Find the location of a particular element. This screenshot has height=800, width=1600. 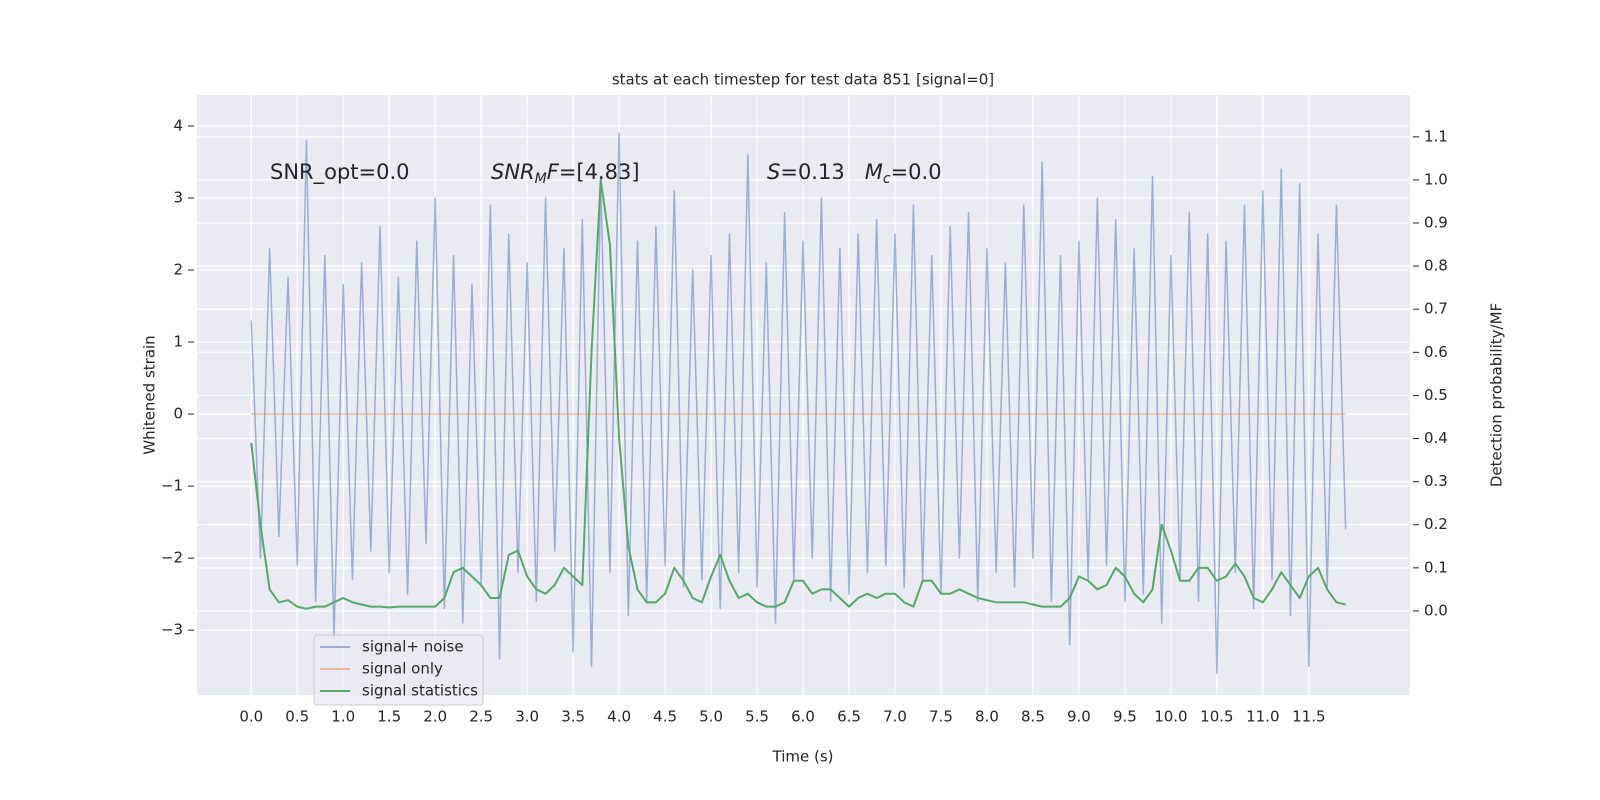

annotation: SNRMF=[4.83] is located at coordinates (565, 173).